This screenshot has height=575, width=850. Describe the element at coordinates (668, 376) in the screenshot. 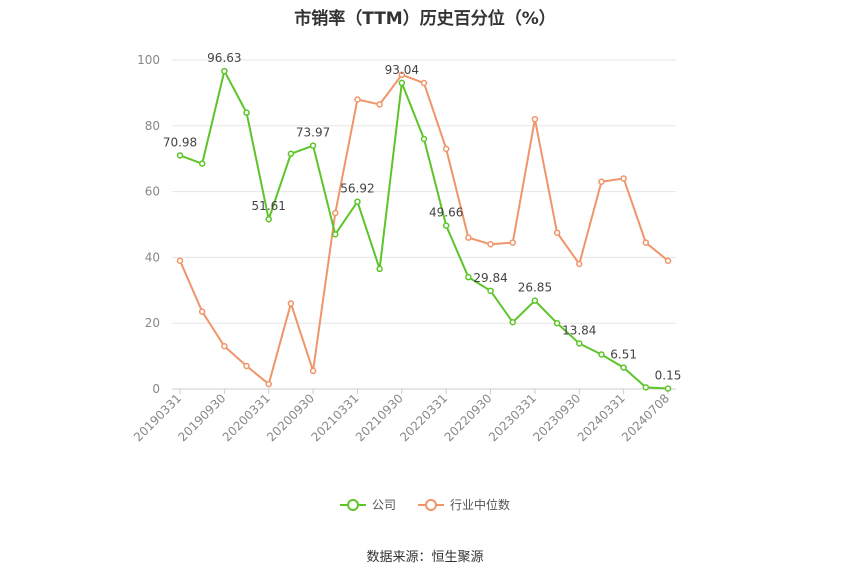

I see `data-label: 0.15` at that location.